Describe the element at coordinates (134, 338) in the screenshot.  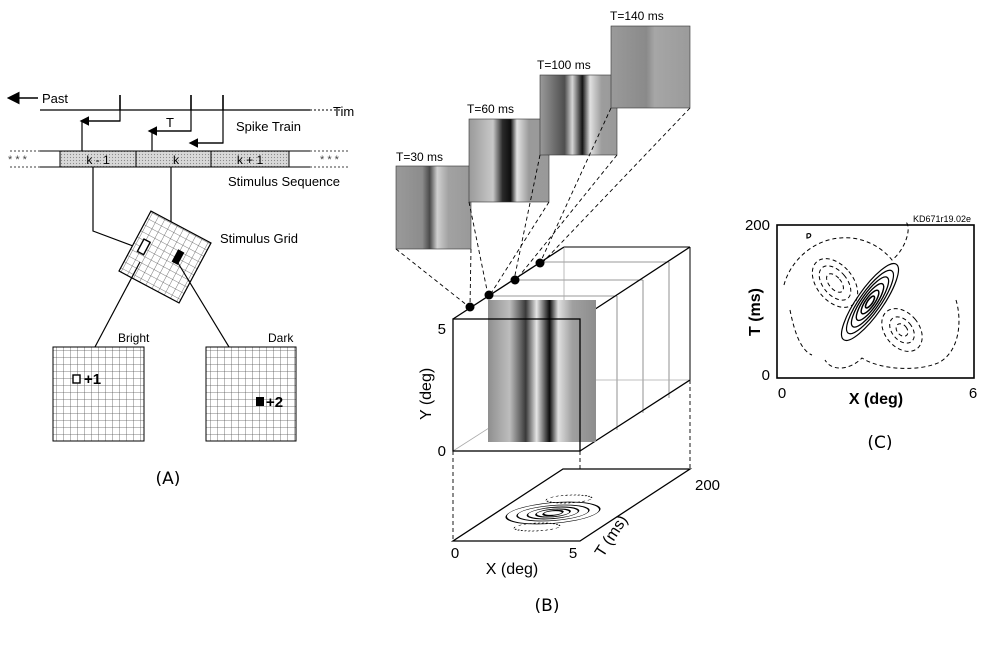
I see `bright-label: Bright` at that location.